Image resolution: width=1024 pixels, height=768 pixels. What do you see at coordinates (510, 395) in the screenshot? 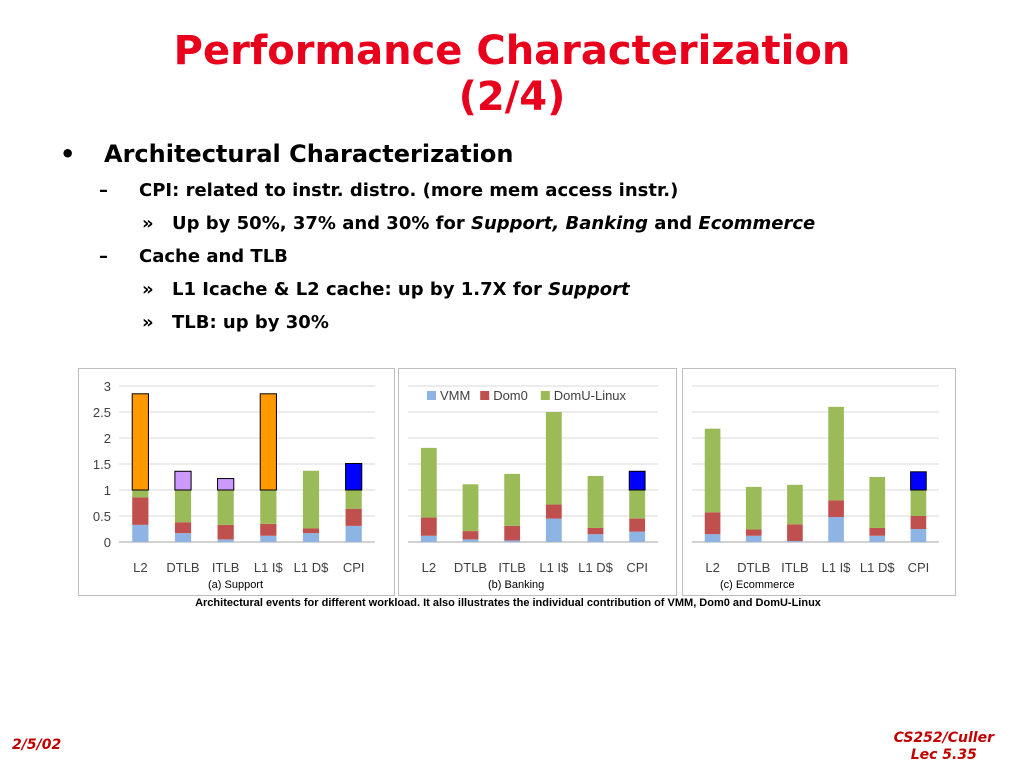
I see `legend-label: Dom0` at bounding box center [510, 395].